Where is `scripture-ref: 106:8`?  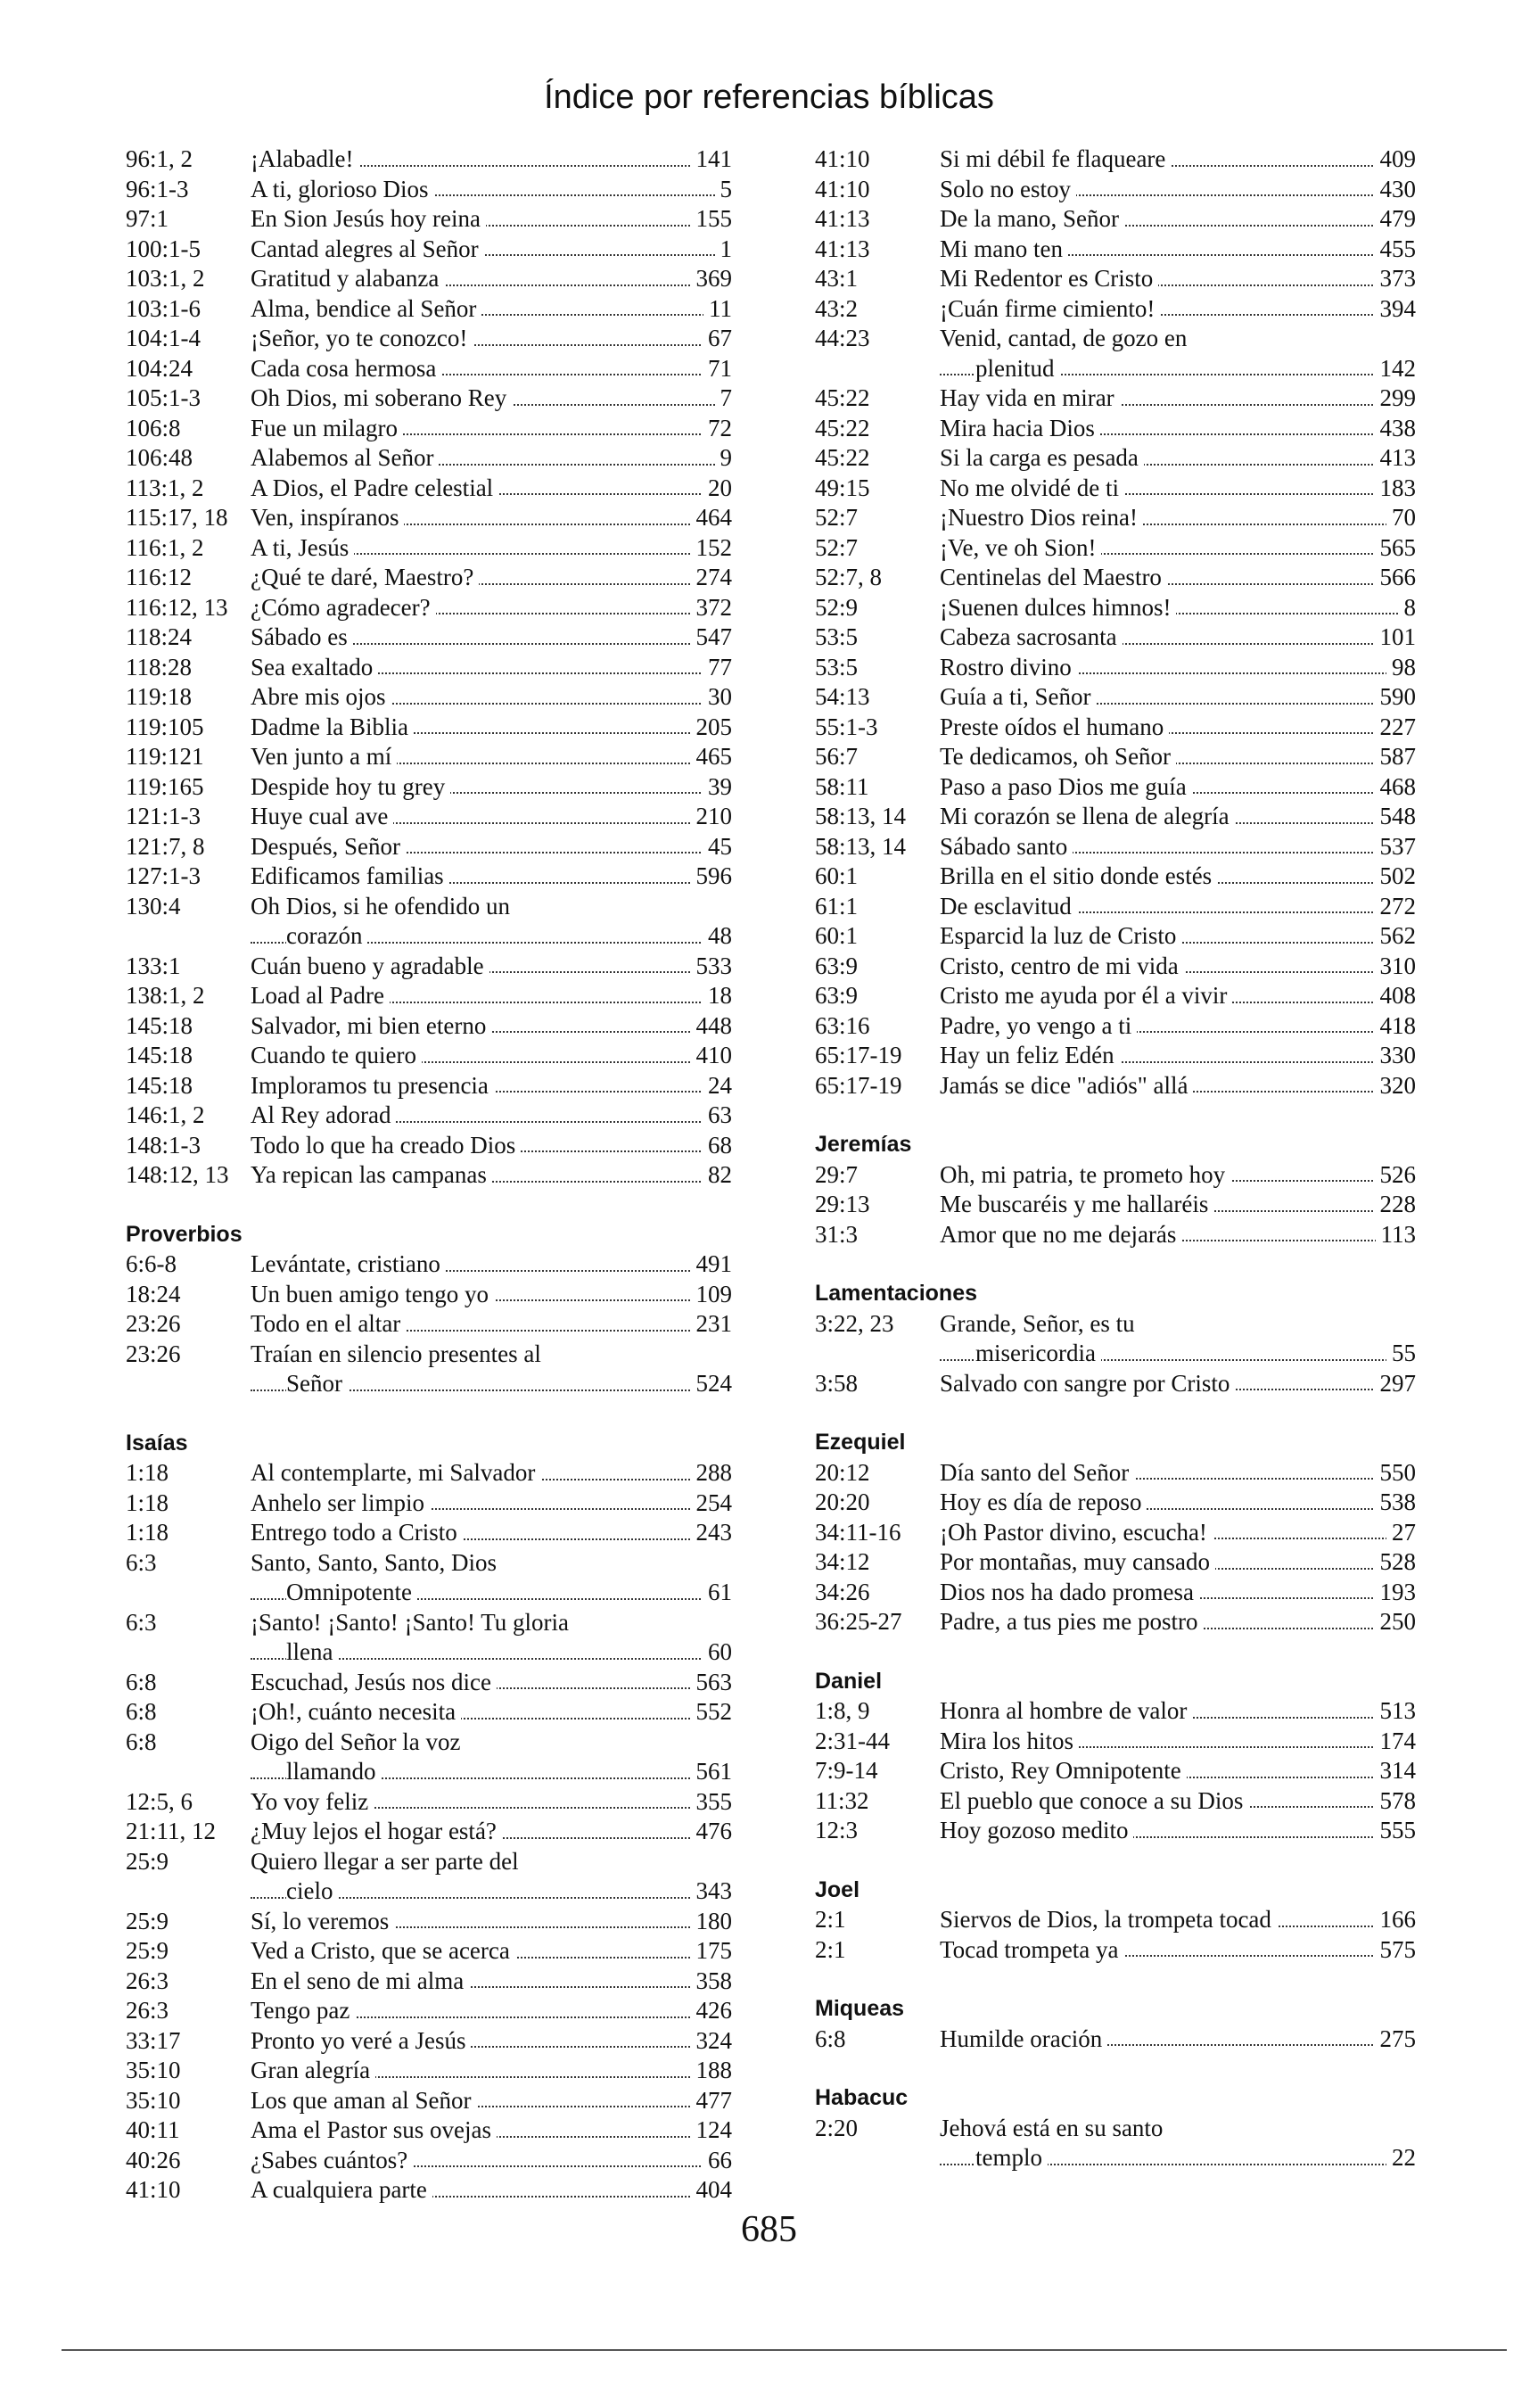 scripture-ref: 106:8 is located at coordinates (154, 427).